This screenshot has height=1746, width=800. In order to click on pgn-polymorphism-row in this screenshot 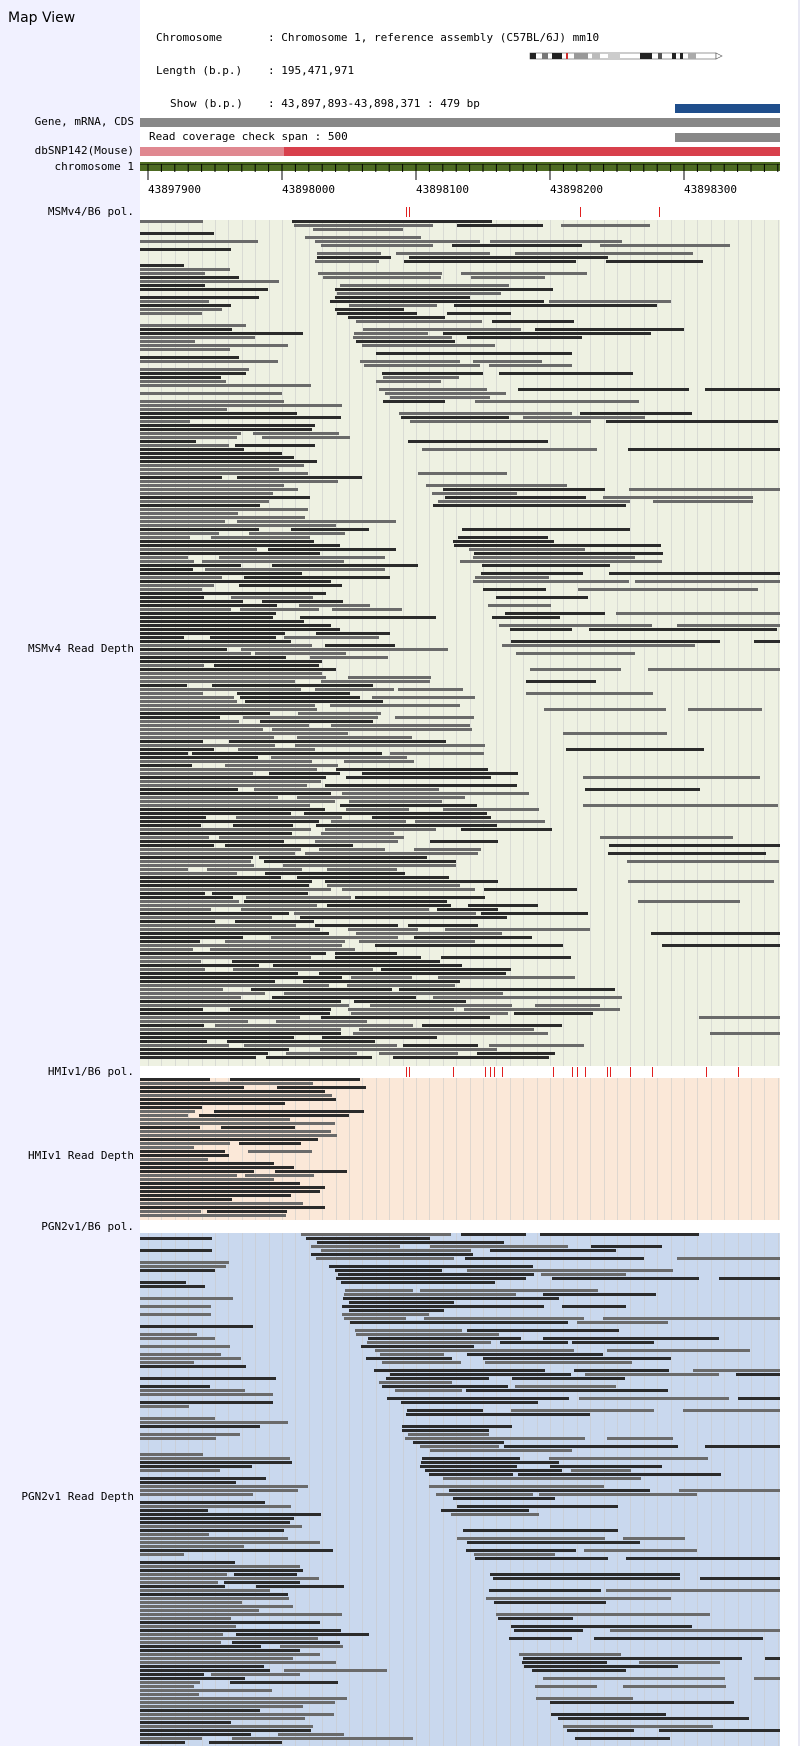, I will do `click(460, 1227)`.